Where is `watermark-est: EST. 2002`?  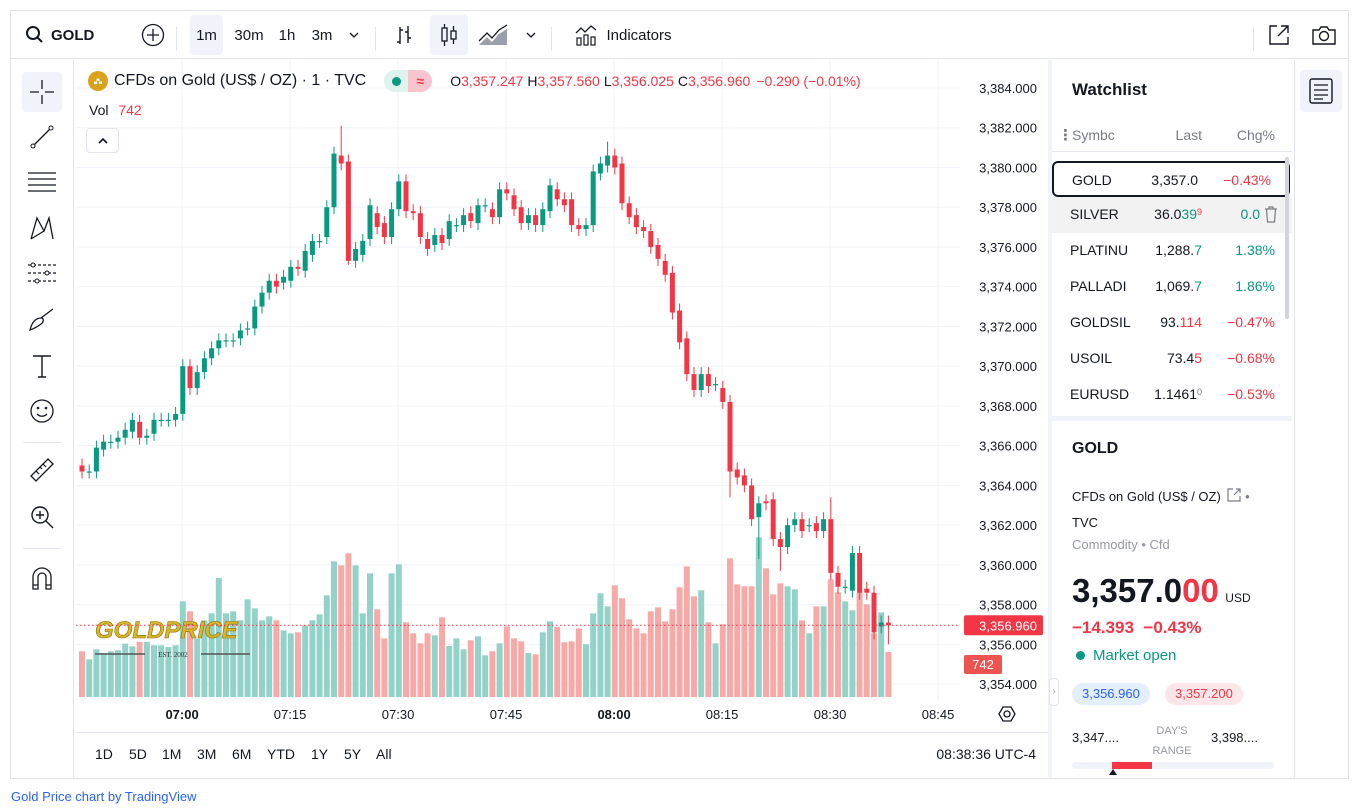
watermark-est: EST. 2002 is located at coordinates (173, 655).